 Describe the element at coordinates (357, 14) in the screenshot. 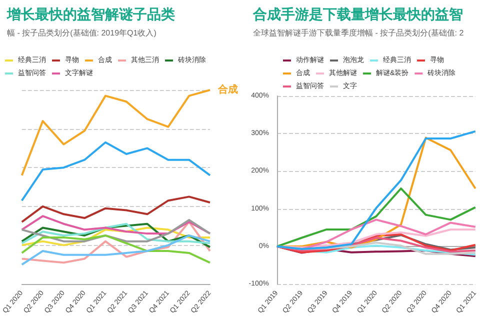

I see `chart-title: 合成手游是下载量增长最快的益智` at that location.